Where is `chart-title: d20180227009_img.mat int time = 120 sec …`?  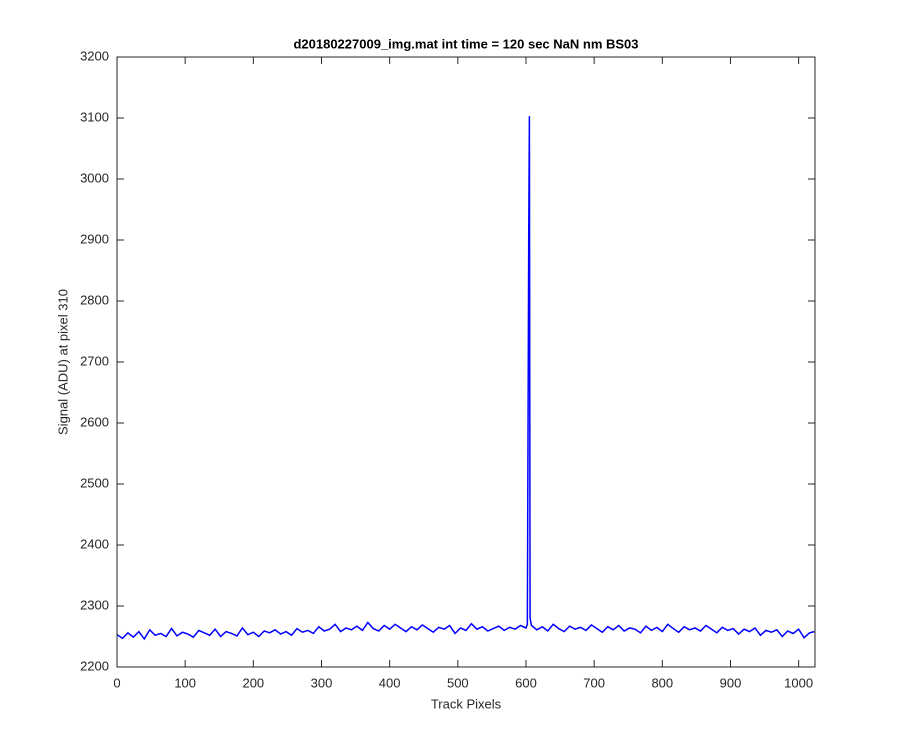
chart-title: d20180227009_img.mat int time = 120 sec … is located at coordinates (465, 43).